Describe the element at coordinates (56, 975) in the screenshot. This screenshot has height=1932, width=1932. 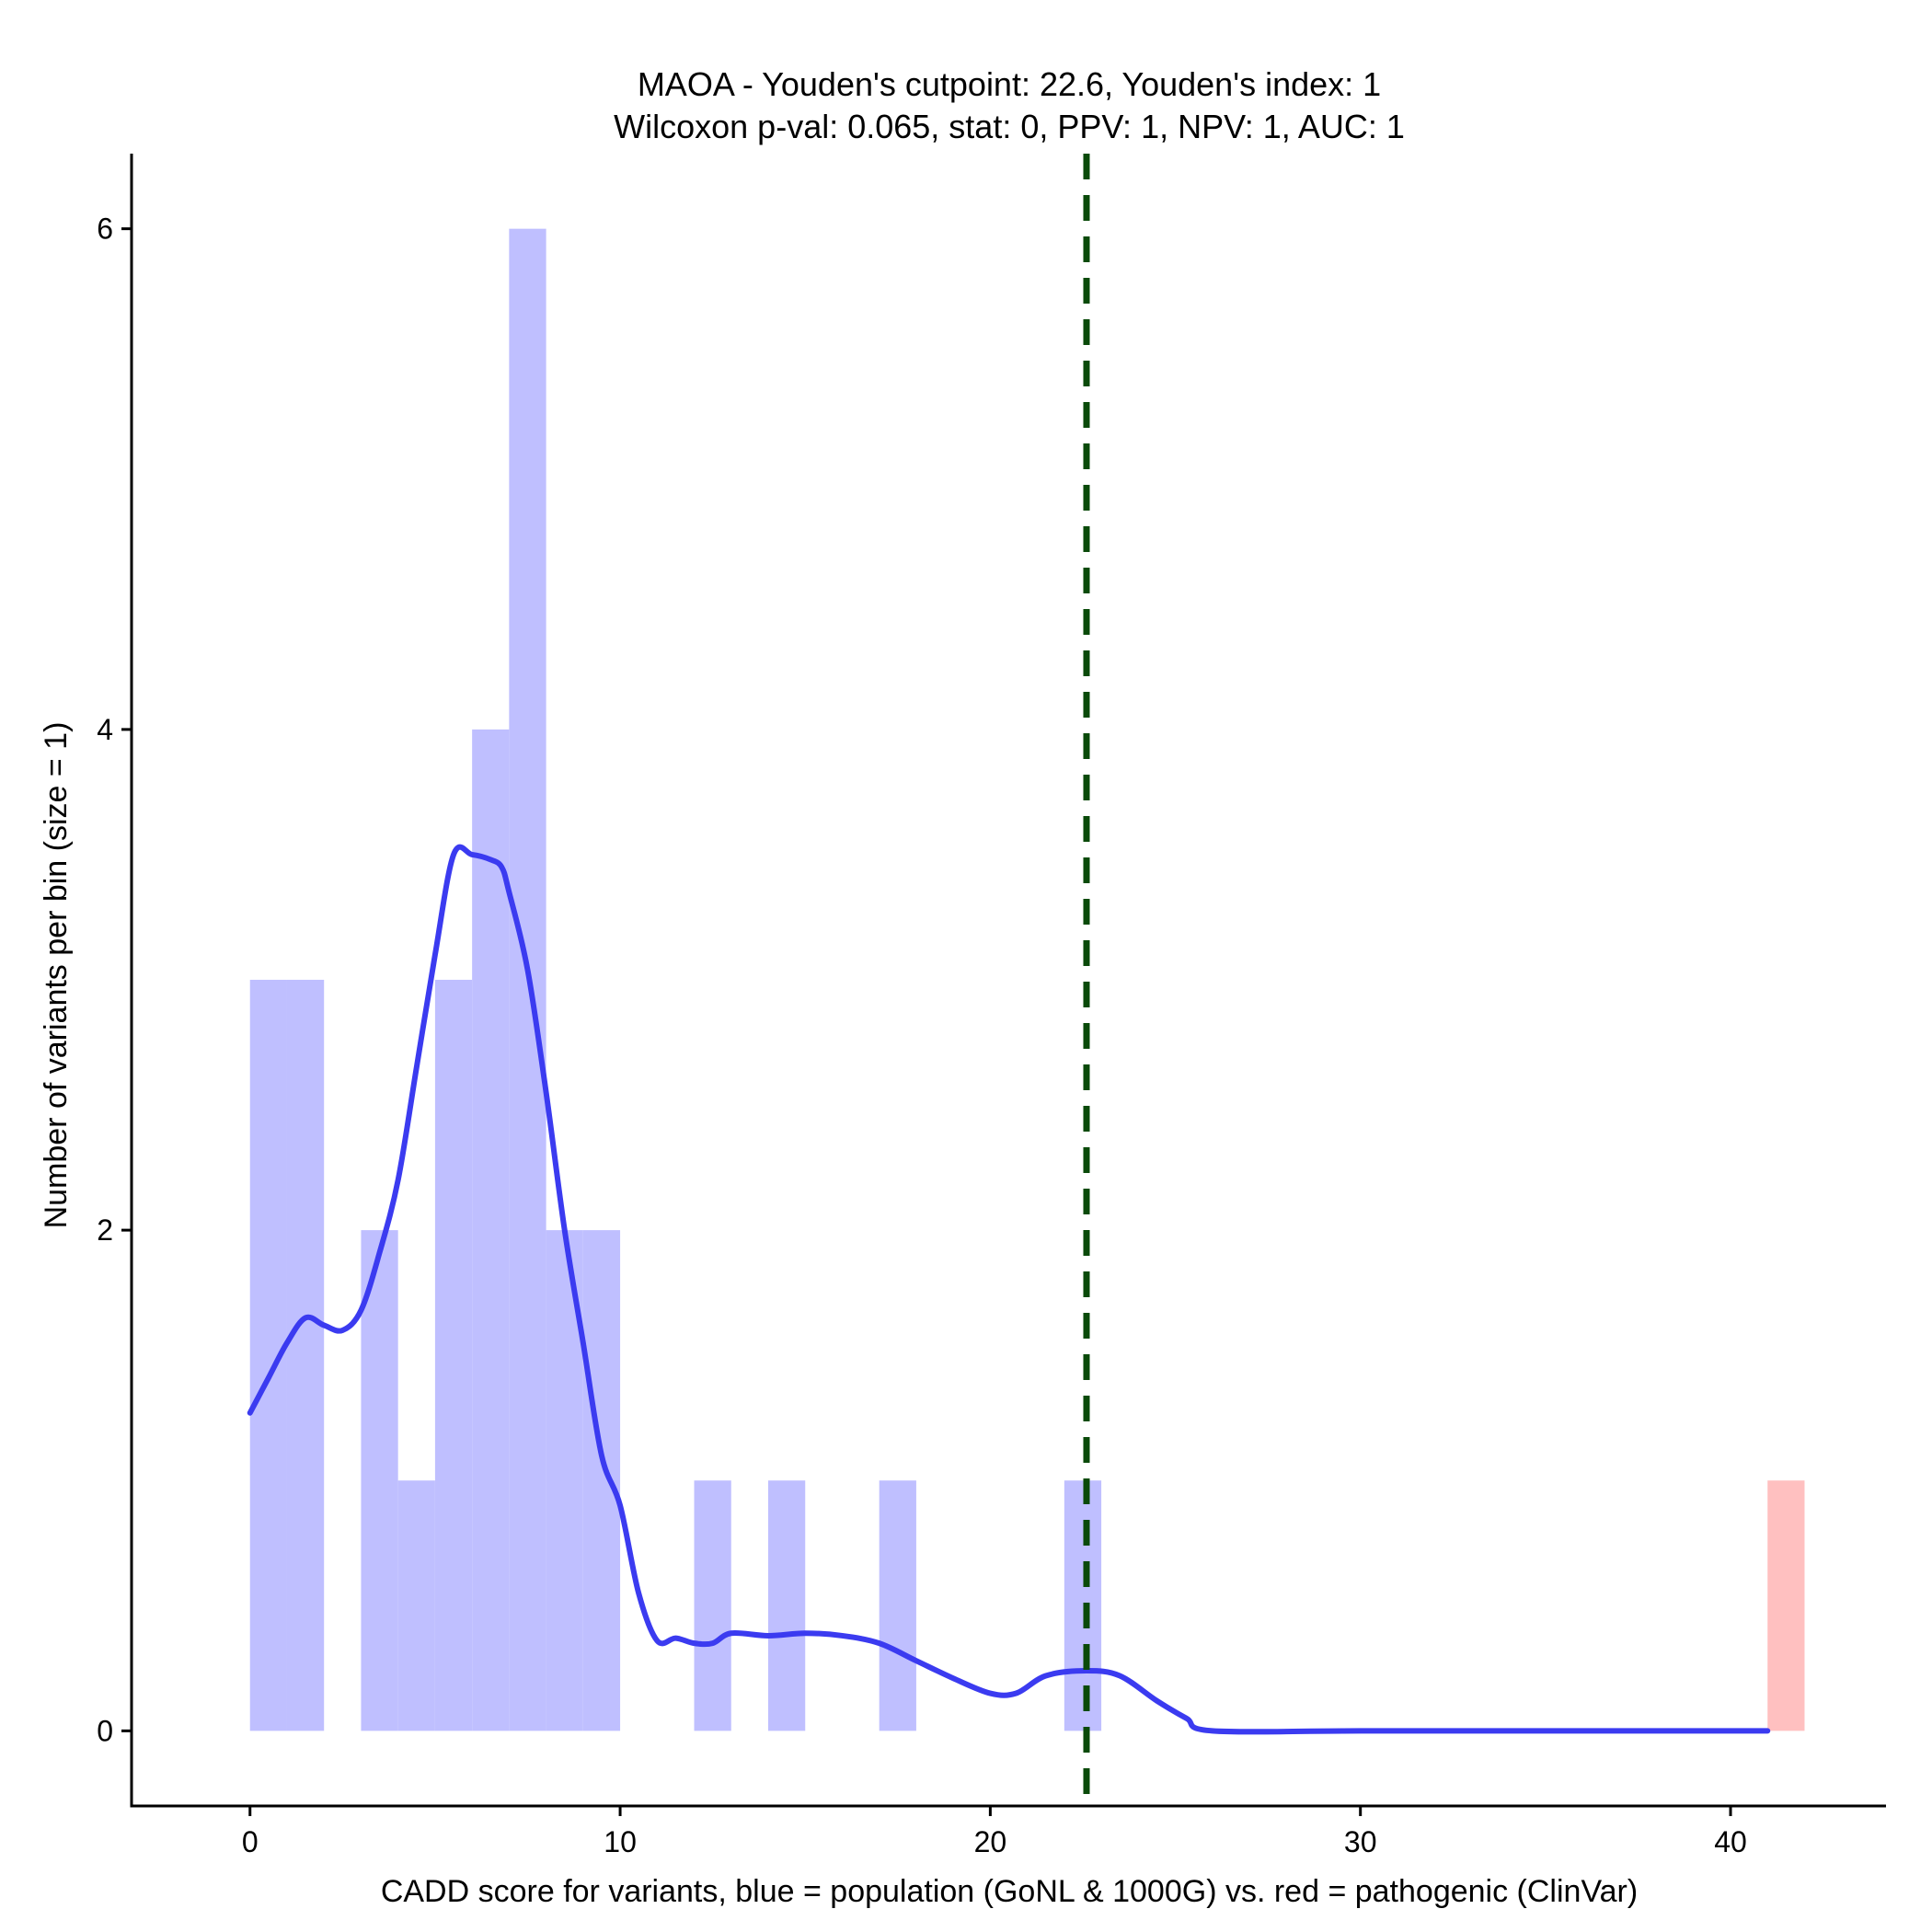
I see `y-axis-label: Number of variants per bin (size = 1)` at that location.